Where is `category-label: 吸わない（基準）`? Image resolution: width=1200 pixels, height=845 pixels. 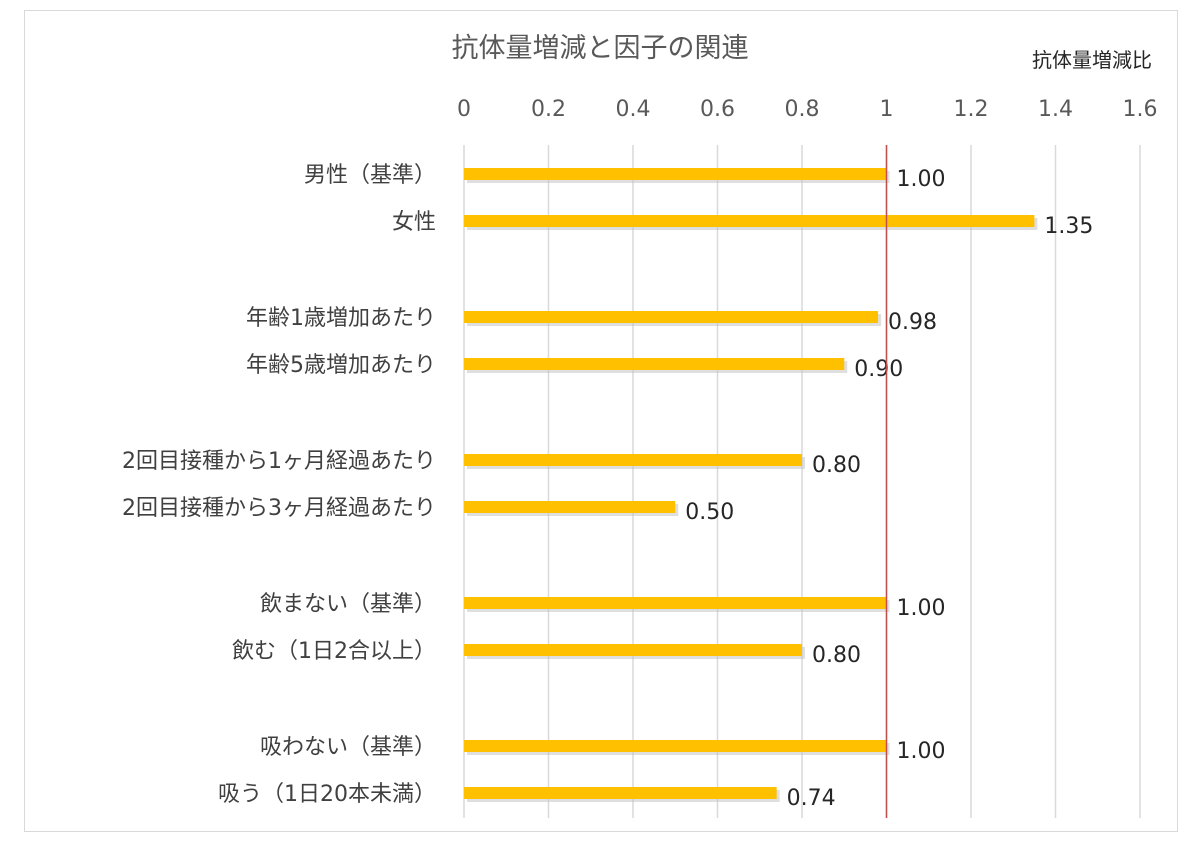 category-label: 吸わない（基準） is located at coordinates (348, 747).